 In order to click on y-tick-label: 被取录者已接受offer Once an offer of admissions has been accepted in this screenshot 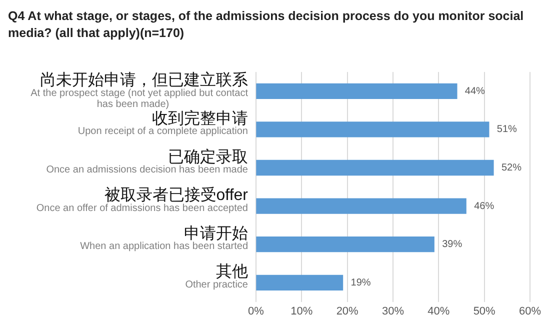, I will do `click(142, 200)`.